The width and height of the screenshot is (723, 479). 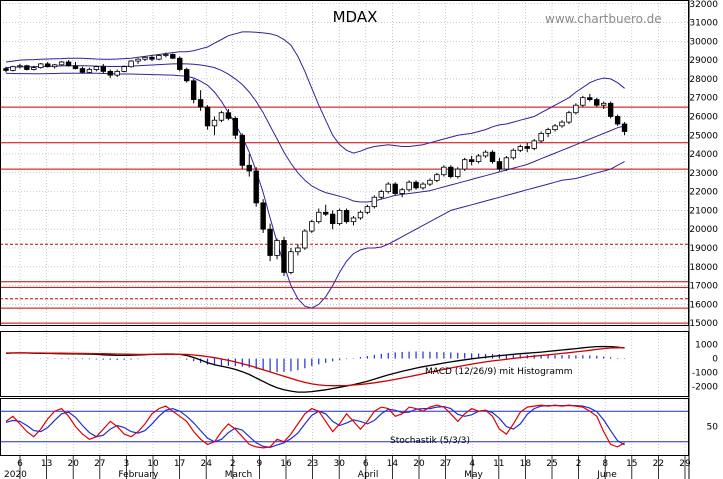 What do you see at coordinates (472, 464) in the screenshot?
I see `day-tick-label: 4` at bounding box center [472, 464].